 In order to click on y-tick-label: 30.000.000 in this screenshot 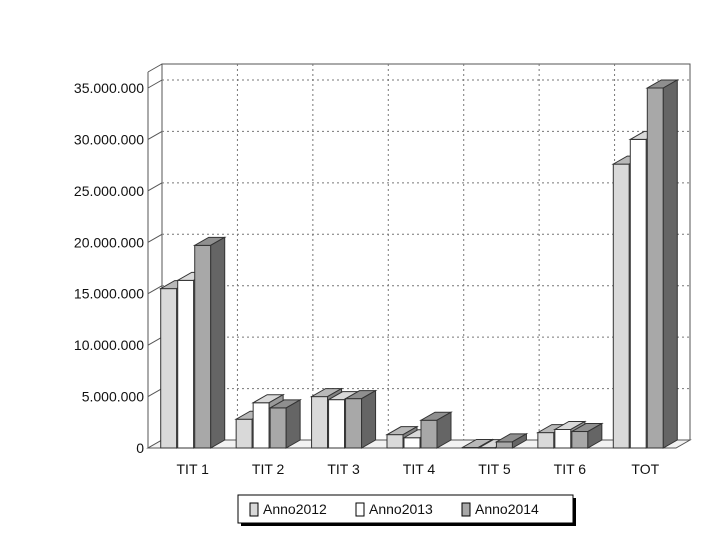, I will do `click(109, 139)`.